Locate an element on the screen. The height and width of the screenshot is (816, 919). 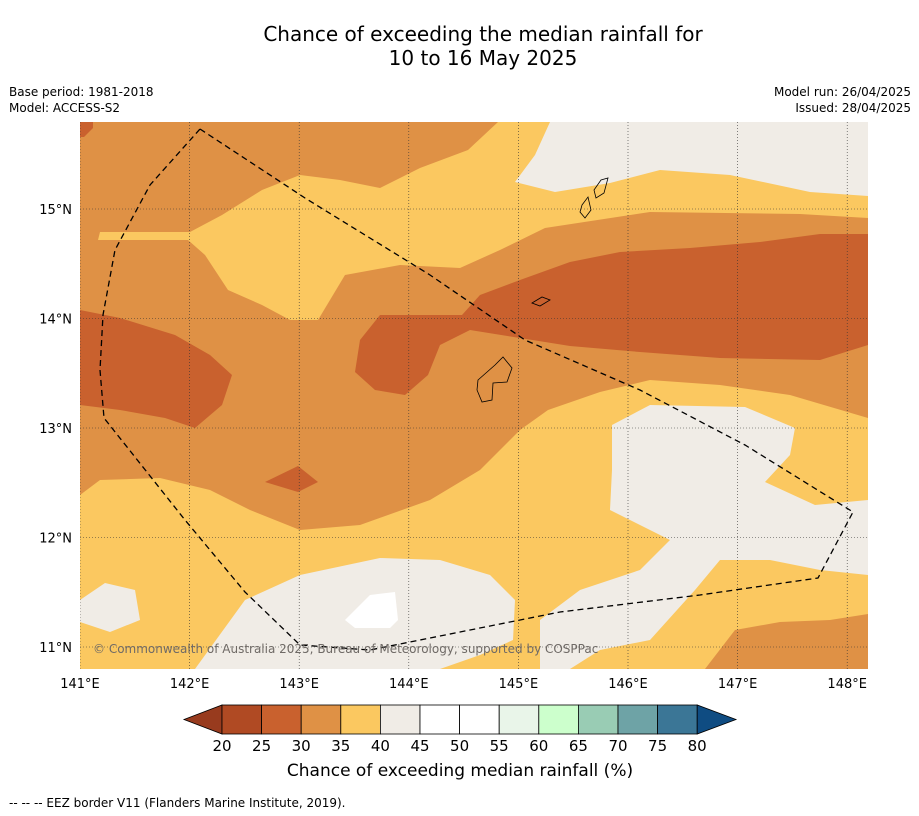
model-name: Model: ACCESS-S2 is located at coordinates (65, 108).